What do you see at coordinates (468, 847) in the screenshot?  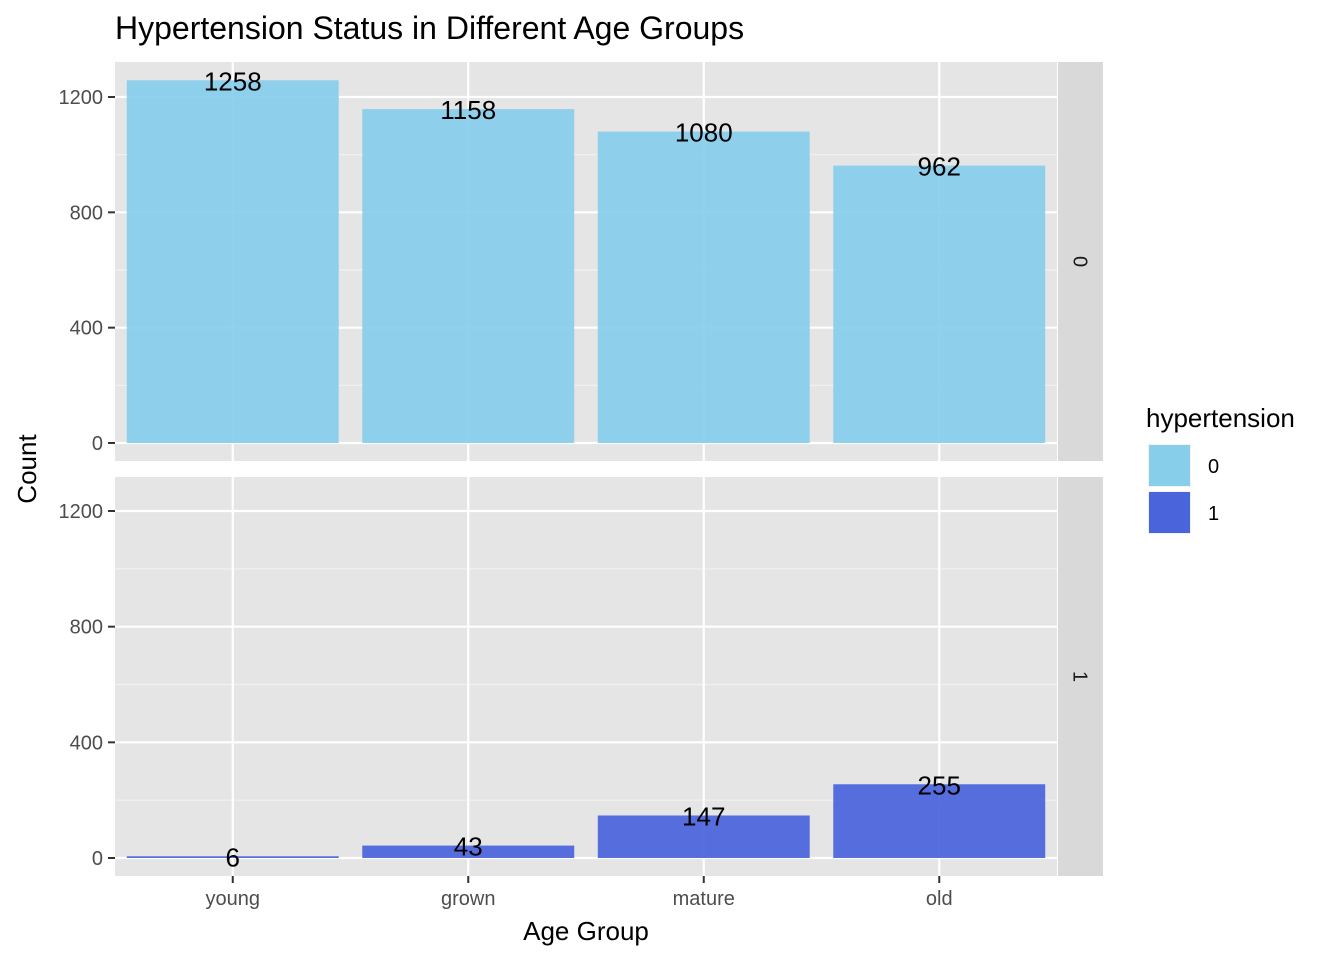 I see `bar-label-grown-1: 43` at bounding box center [468, 847].